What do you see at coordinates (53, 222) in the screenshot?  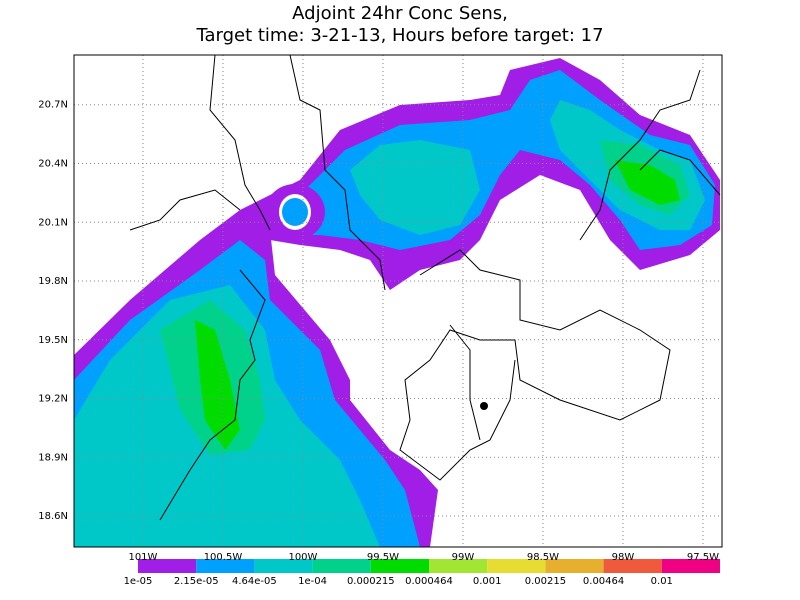 I see `y-tick-label: 20.1N` at bounding box center [53, 222].